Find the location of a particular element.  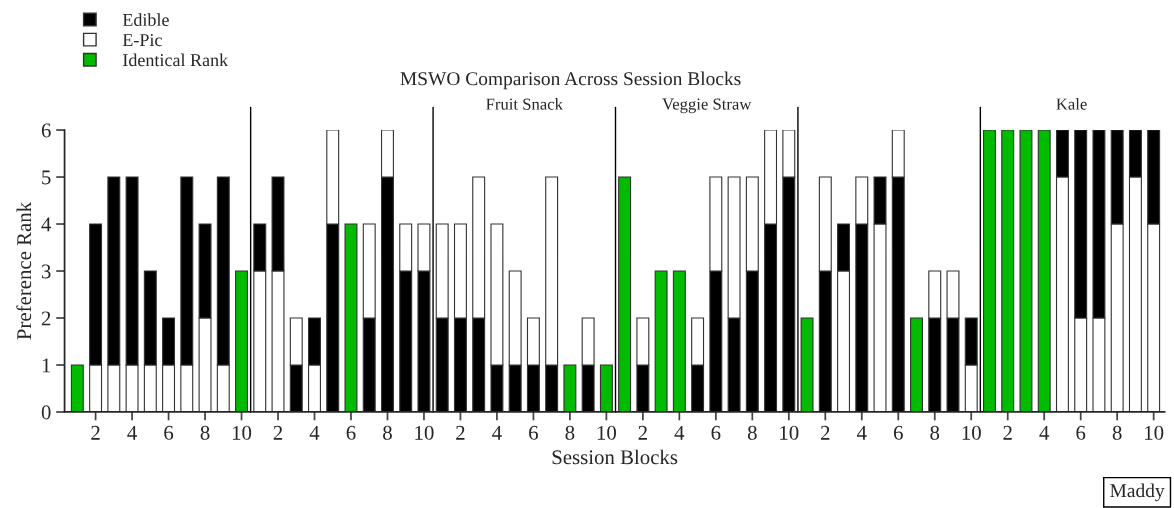

y-tick-label: 0 is located at coordinates (46, 412).